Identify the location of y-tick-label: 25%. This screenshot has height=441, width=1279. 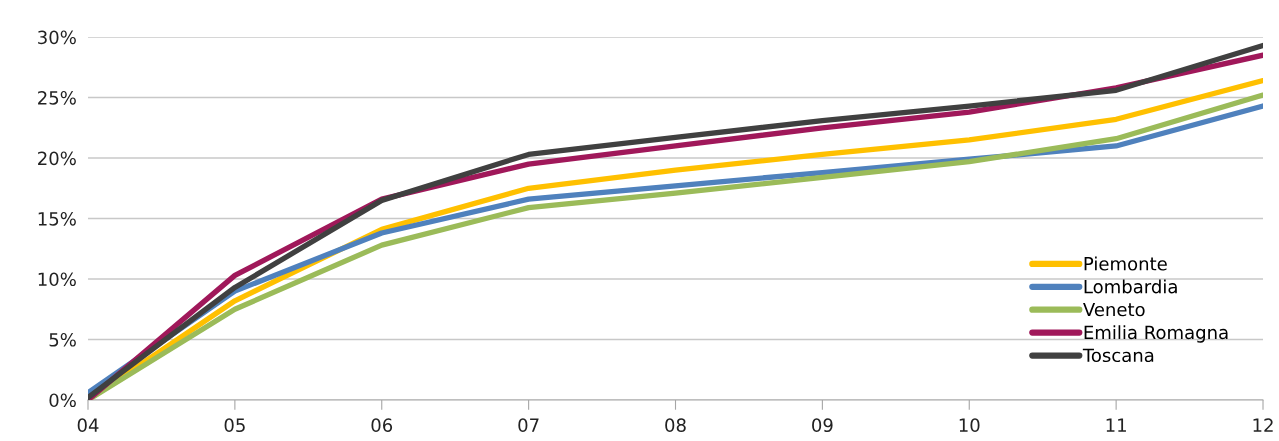
(57, 97).